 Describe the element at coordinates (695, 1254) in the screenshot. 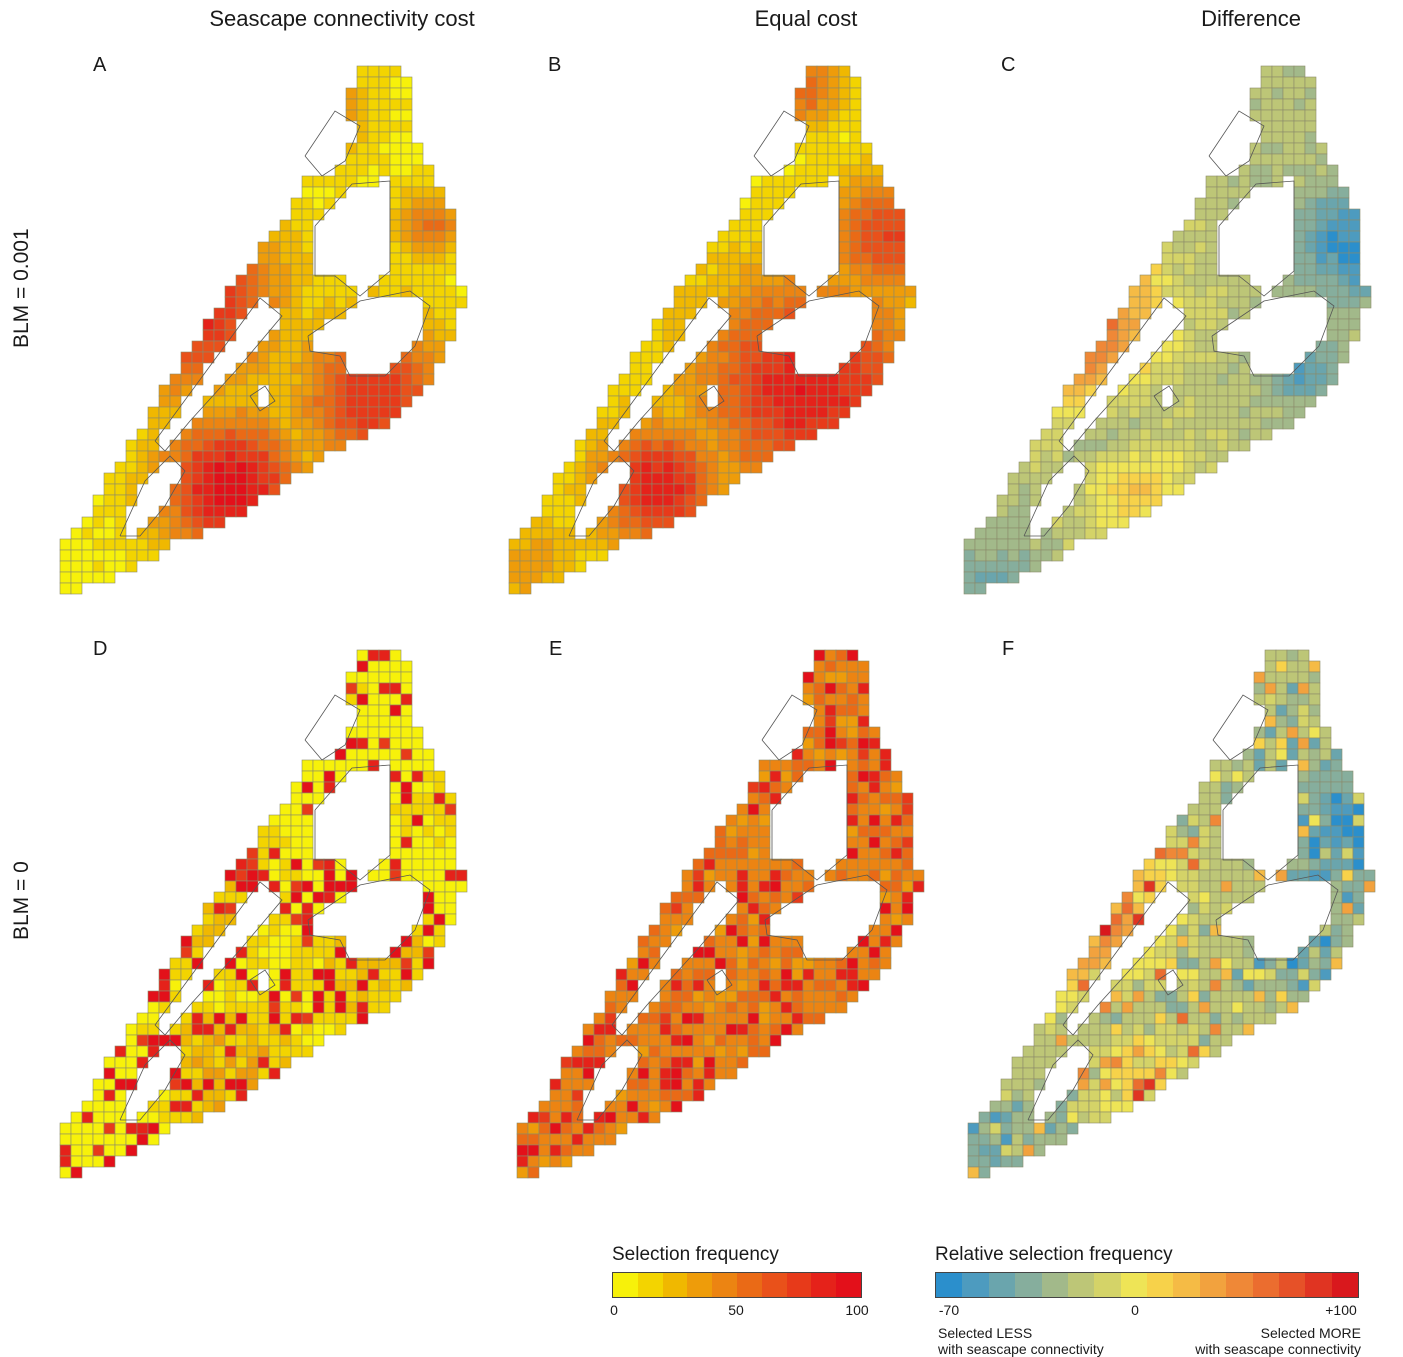

I see `legend-title: Selection frequency` at that location.